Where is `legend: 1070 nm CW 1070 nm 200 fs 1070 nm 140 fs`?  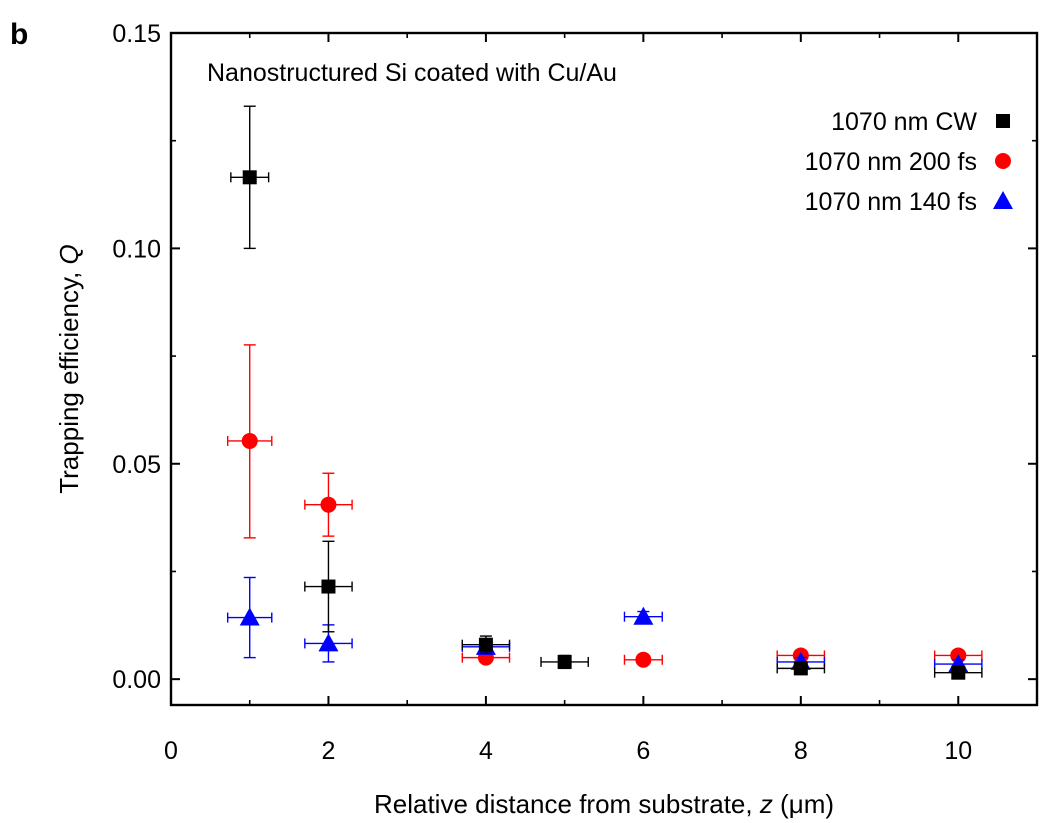
legend: 1070 nm CW 1070 nm 200 fs 1070 nm 140 fs is located at coordinates (909, 162).